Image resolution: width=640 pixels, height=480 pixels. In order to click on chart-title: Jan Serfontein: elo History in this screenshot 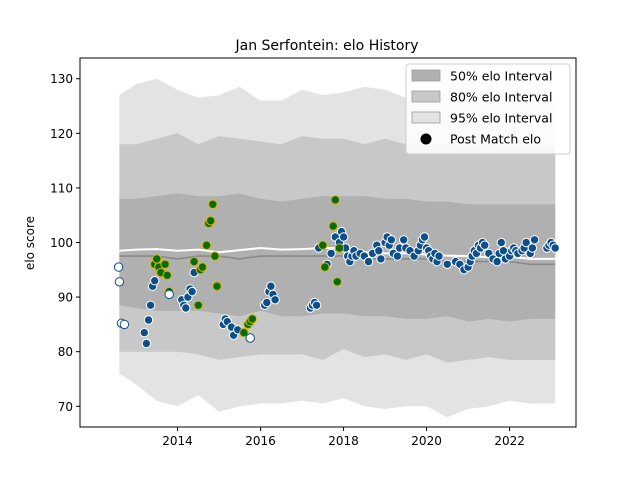, I will do `click(326, 46)`.